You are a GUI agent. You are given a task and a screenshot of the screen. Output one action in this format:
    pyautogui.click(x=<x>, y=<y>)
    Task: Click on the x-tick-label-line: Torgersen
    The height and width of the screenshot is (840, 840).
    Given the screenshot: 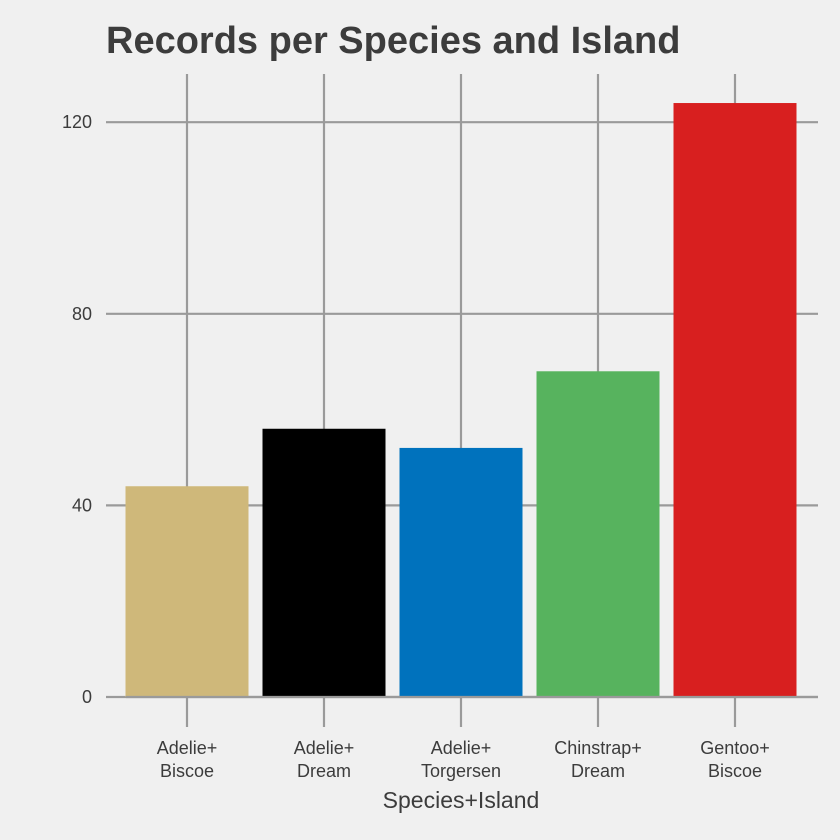 What is the action you would take?
    pyautogui.click(x=461, y=771)
    